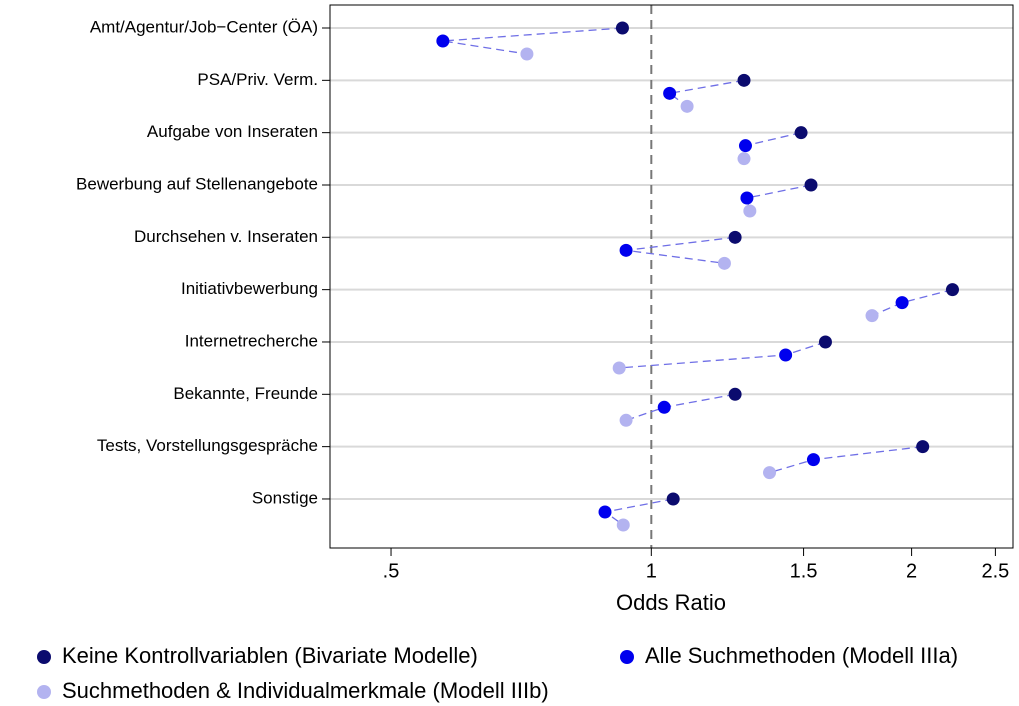 This screenshot has width=1019, height=706. Describe the element at coordinates (251, 340) in the screenshot. I see `y-tick-label: Internetrecherche` at that location.